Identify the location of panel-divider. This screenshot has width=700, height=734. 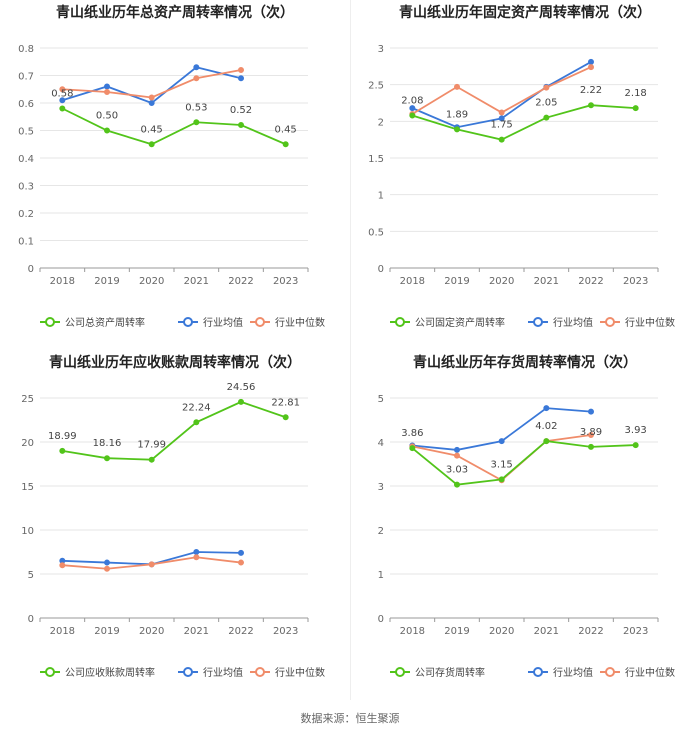
(350, 350).